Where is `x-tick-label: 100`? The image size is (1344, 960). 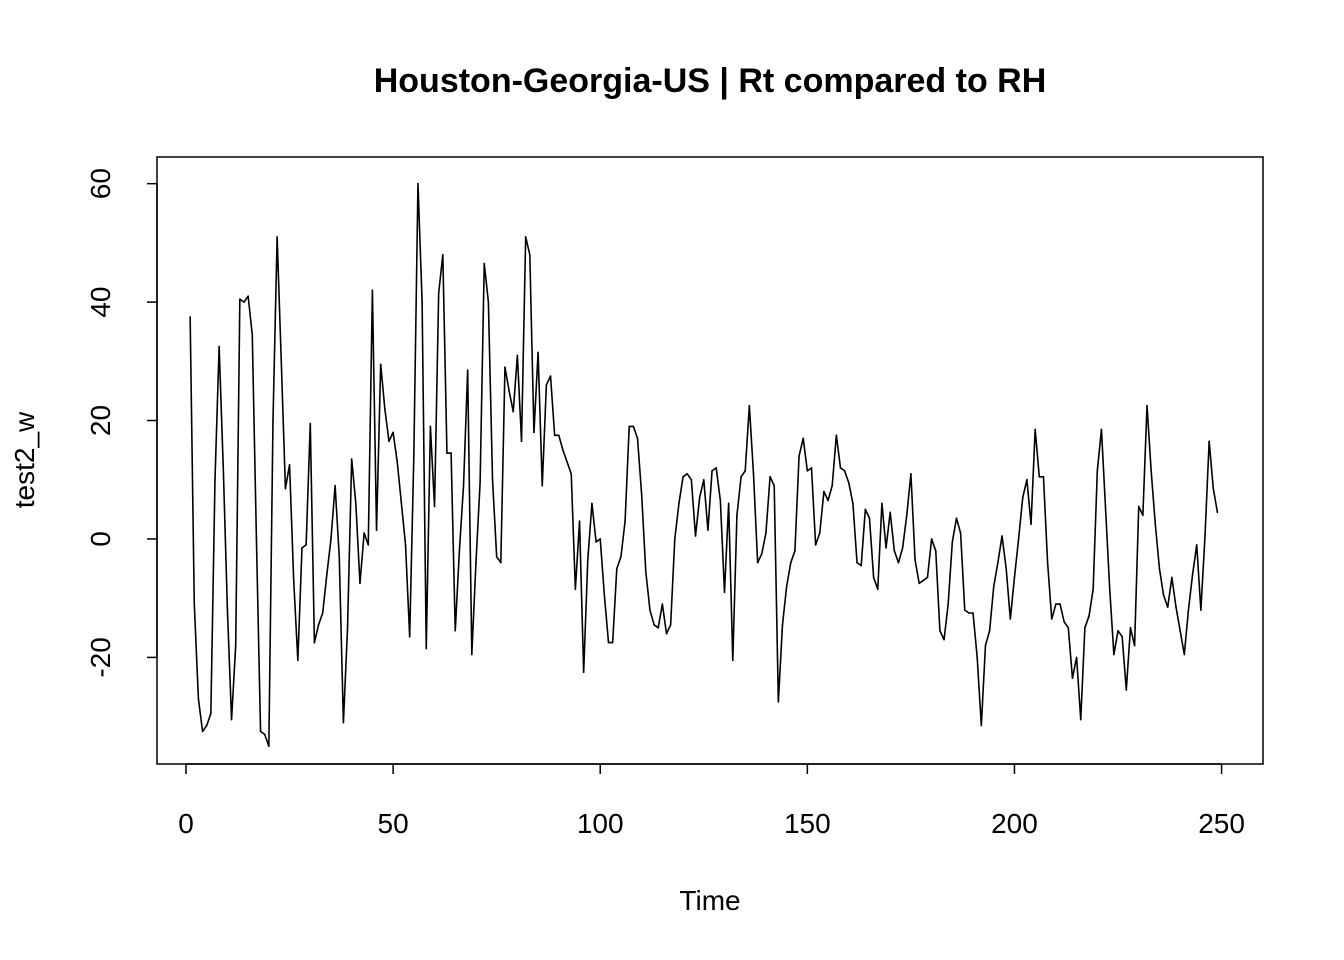 x-tick-label: 100 is located at coordinates (600, 823).